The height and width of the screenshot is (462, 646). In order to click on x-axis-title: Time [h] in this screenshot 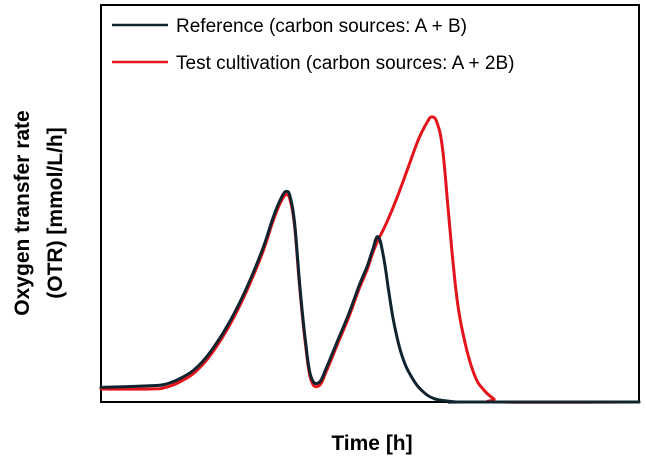, I will do `click(371, 443)`.